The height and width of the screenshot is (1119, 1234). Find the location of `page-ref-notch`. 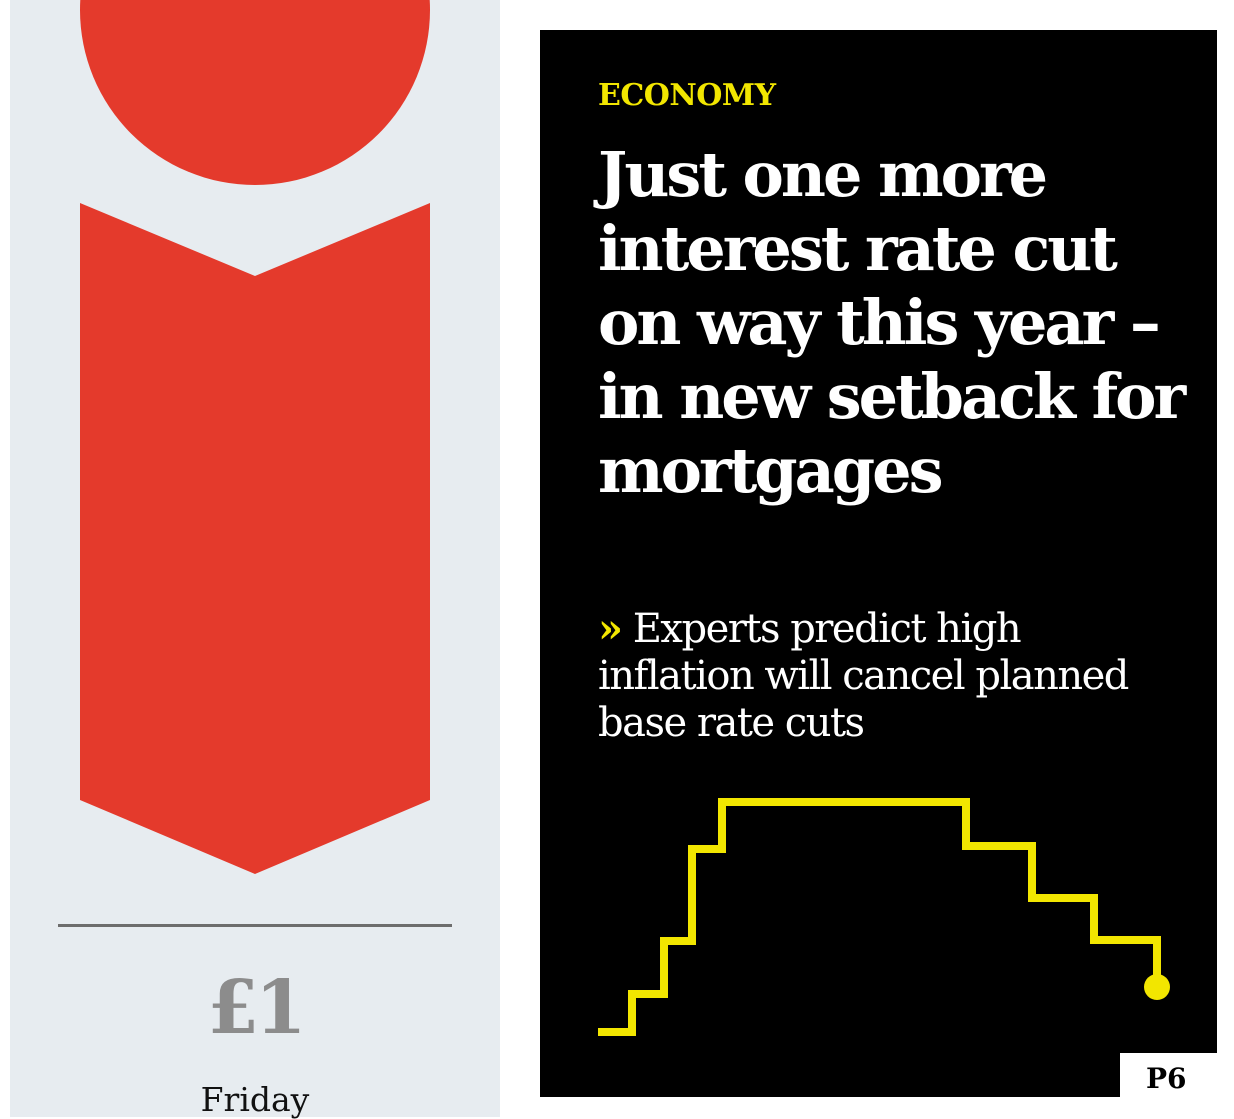

page-ref-notch is located at coordinates (1168, 1075).